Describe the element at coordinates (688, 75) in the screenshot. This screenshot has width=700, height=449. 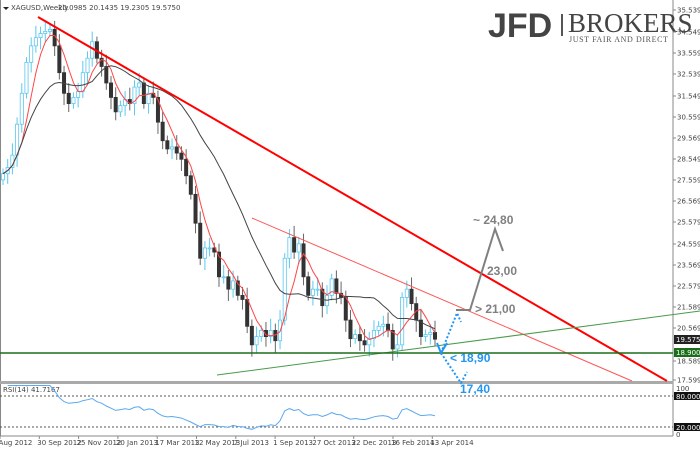
I see `y-tick-label: 32.5390` at that location.